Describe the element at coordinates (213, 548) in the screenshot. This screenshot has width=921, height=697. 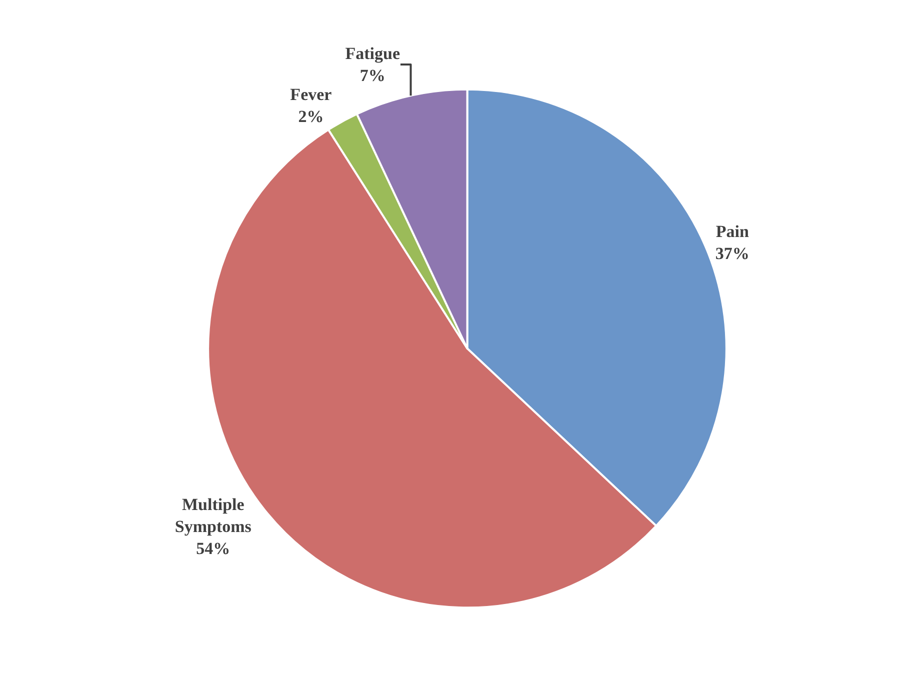
I see `data-label: 54%` at that location.